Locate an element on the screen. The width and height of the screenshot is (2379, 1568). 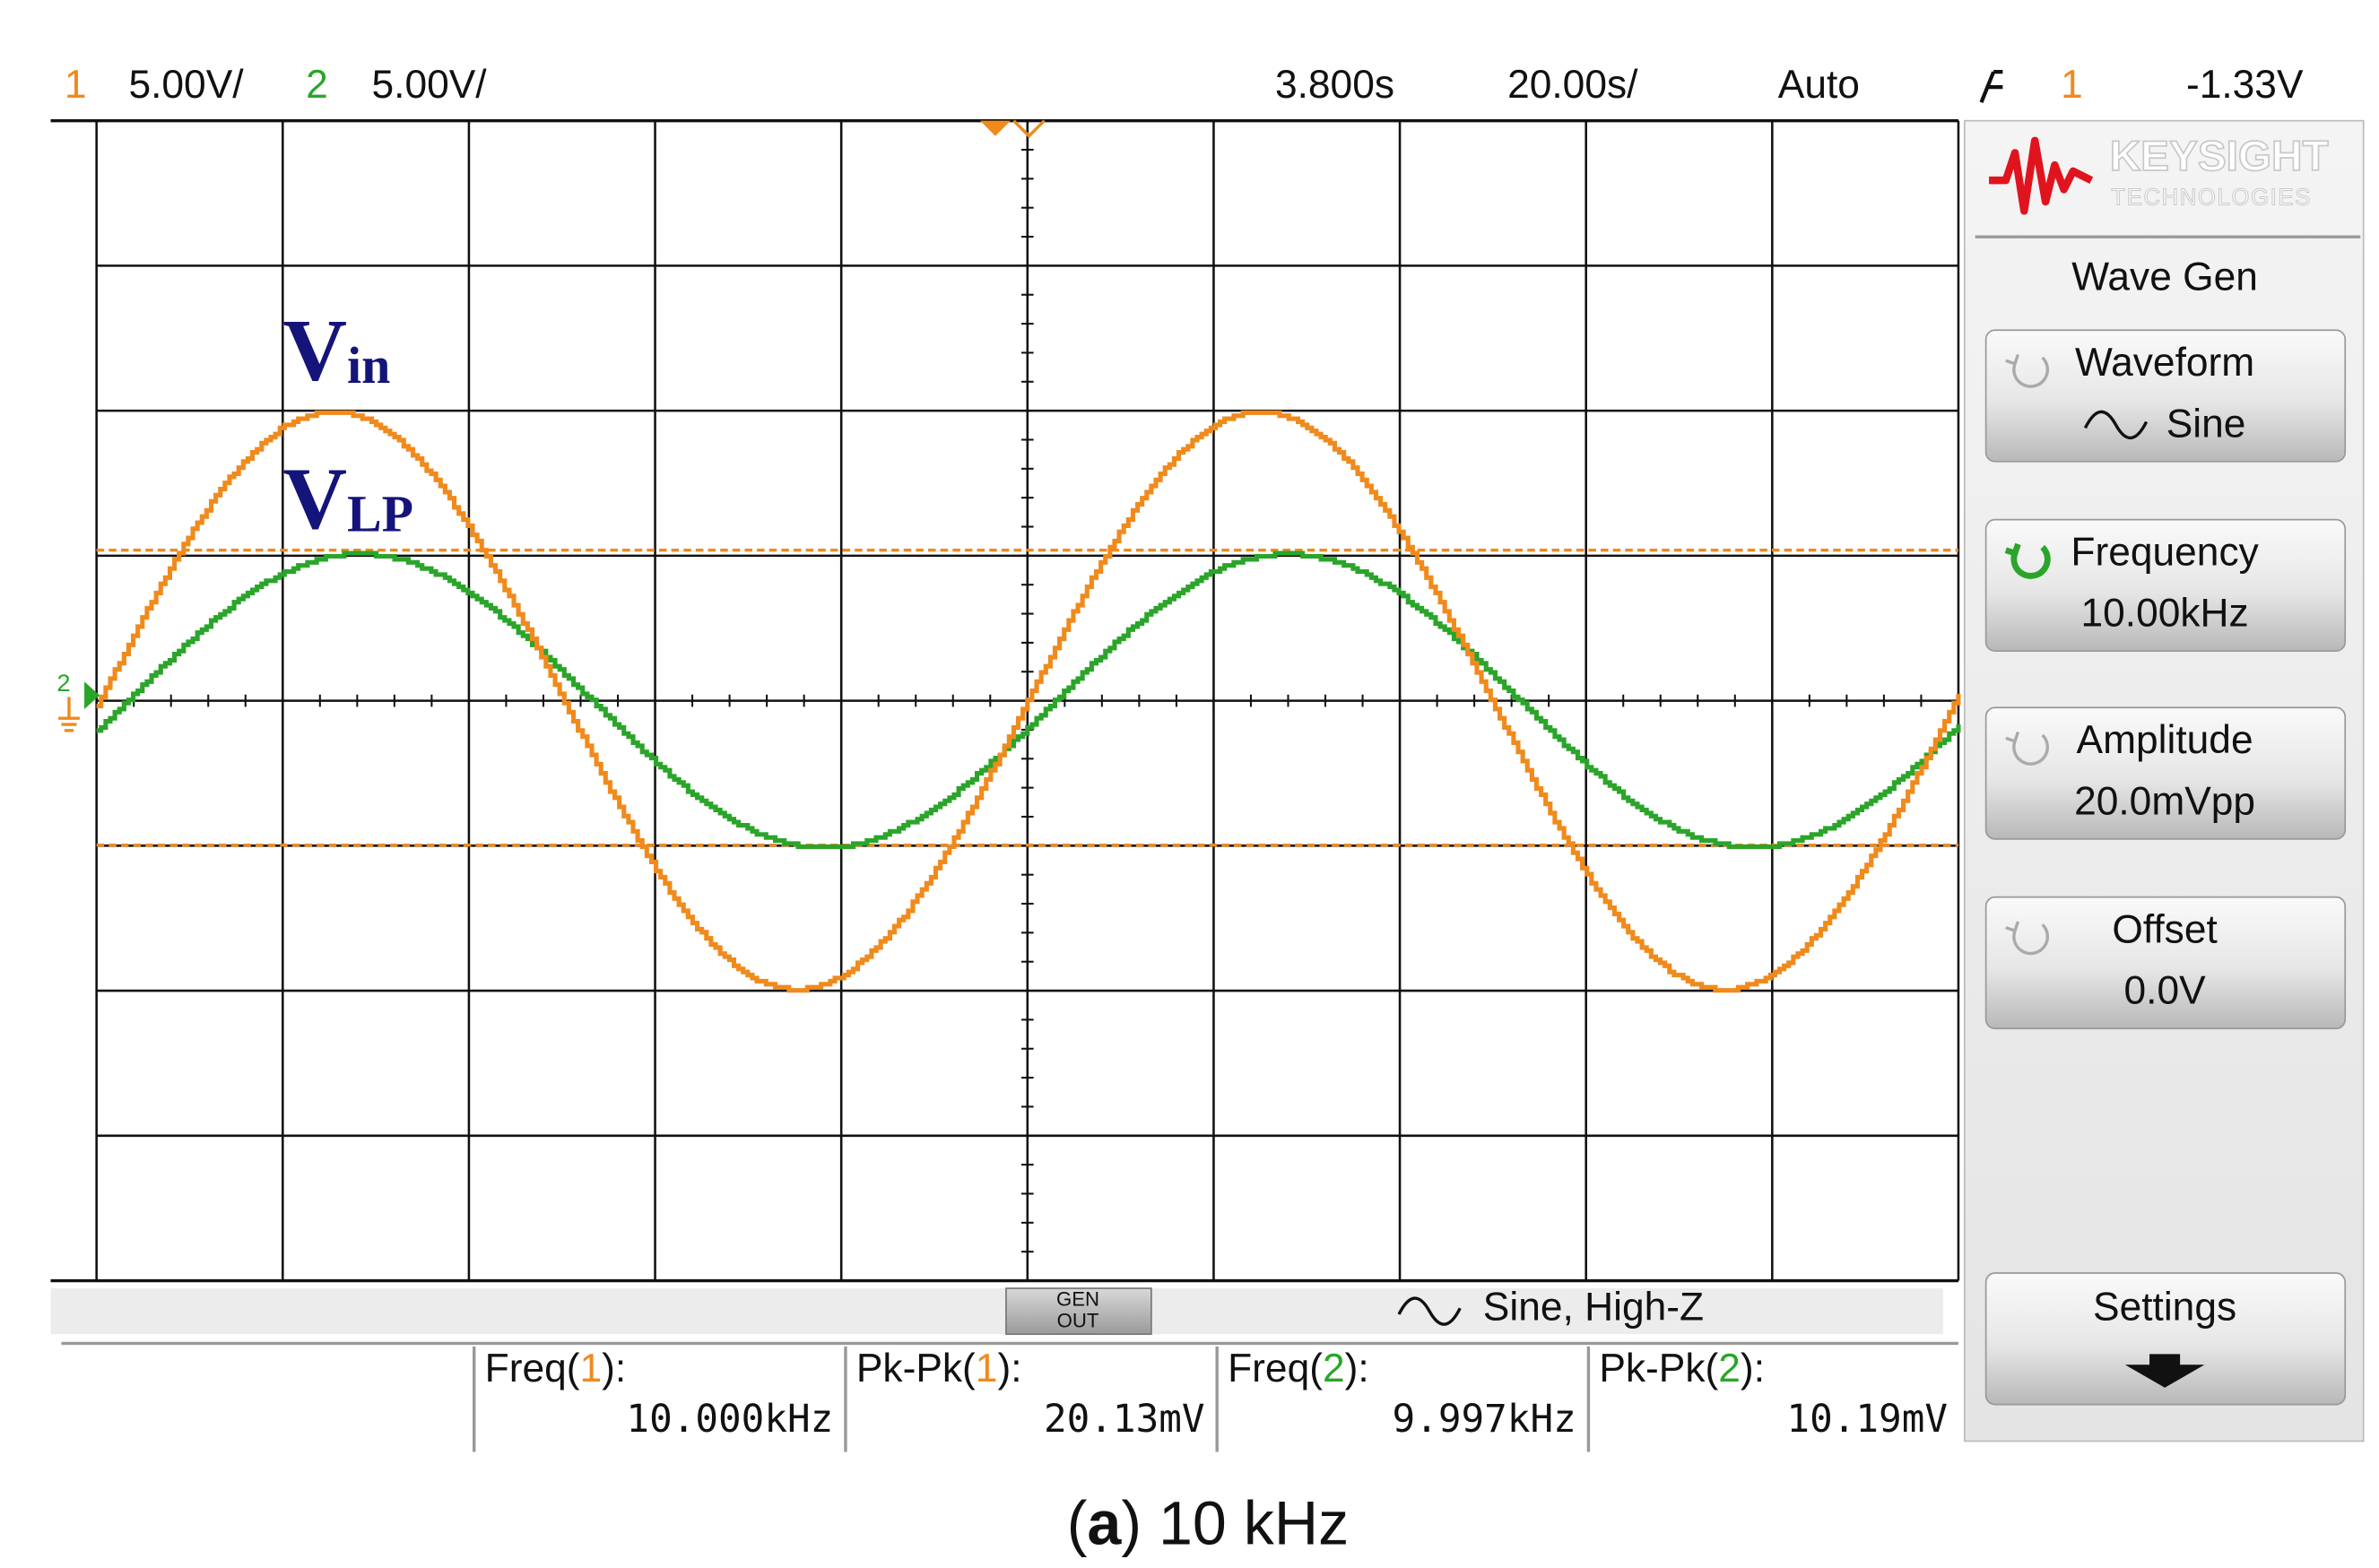
ground-symbol is located at coordinates (69, 714).